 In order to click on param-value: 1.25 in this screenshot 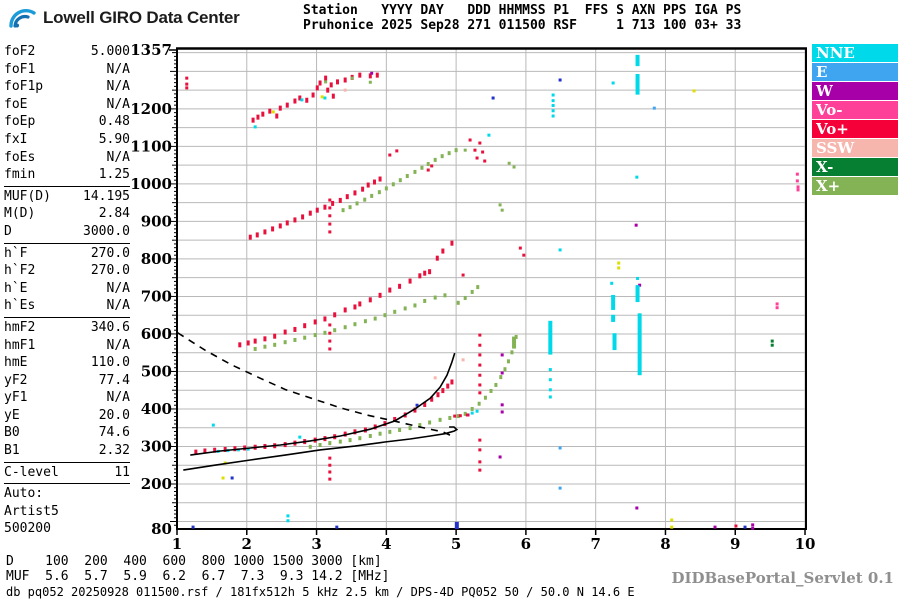, I will do `click(114, 175)`.